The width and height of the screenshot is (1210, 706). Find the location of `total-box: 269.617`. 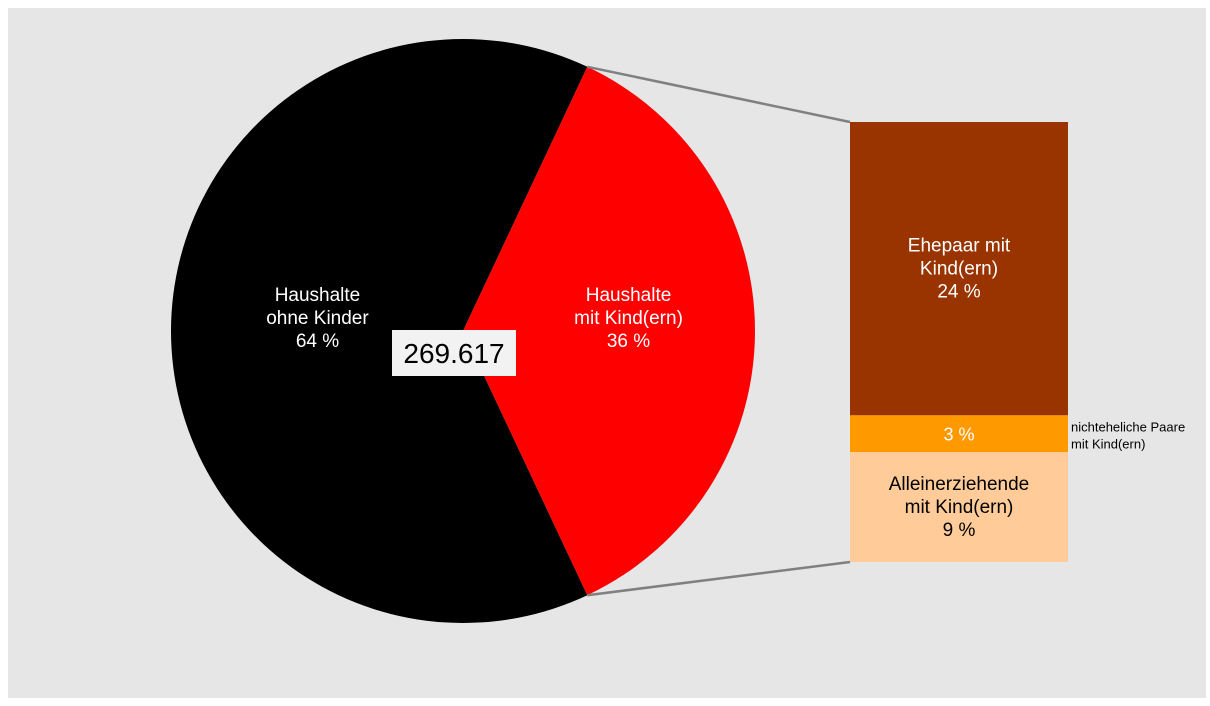

total-box: 269.617 is located at coordinates (454, 353).